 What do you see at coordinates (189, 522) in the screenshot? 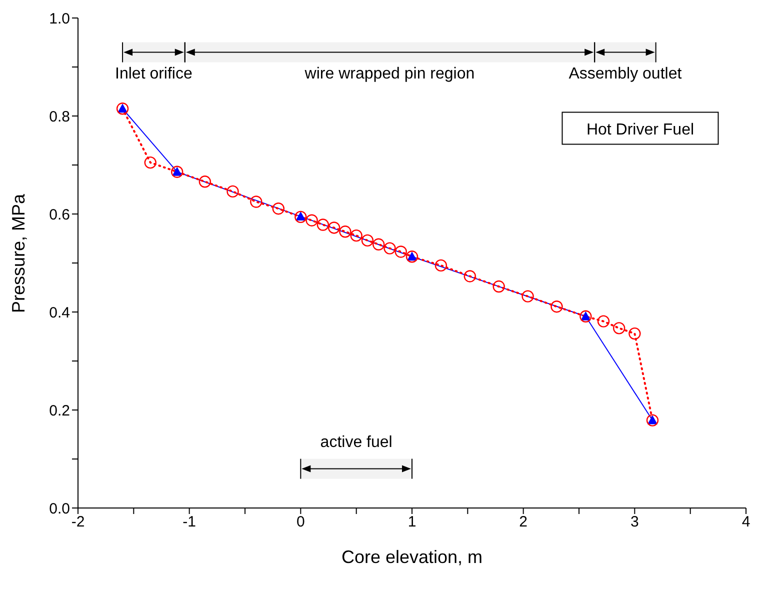
I see `x-tick-label: -1` at bounding box center [189, 522].